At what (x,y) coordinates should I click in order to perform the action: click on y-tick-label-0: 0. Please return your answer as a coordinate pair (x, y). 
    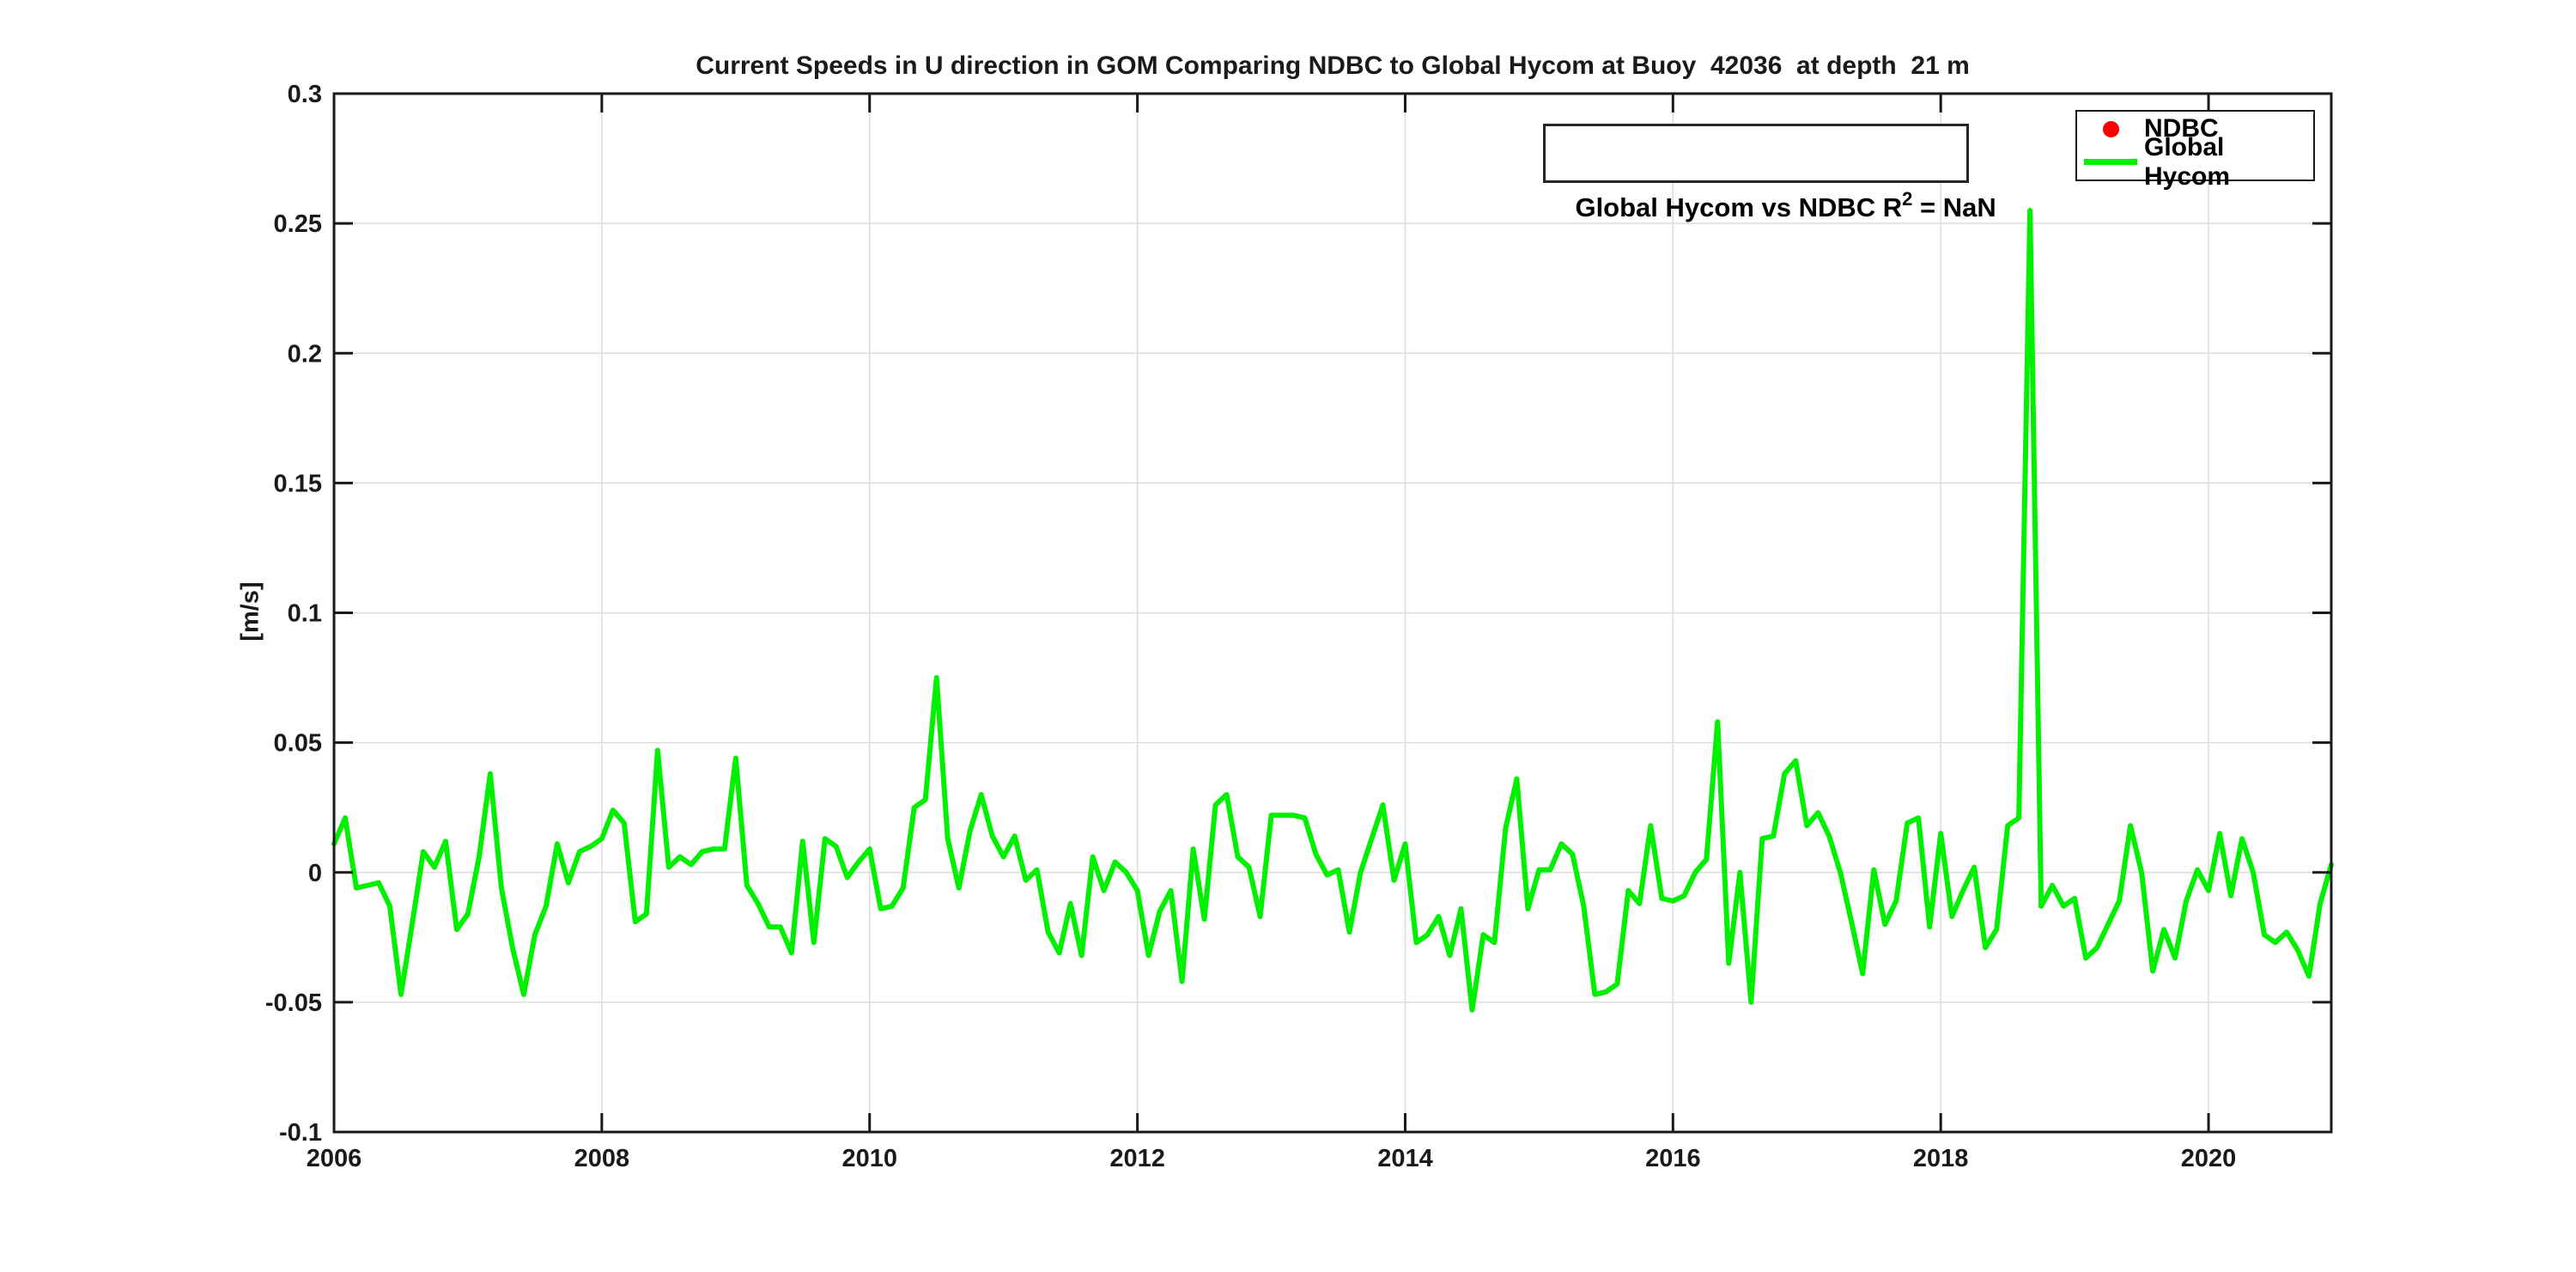
    Looking at the image, I should click on (315, 873).